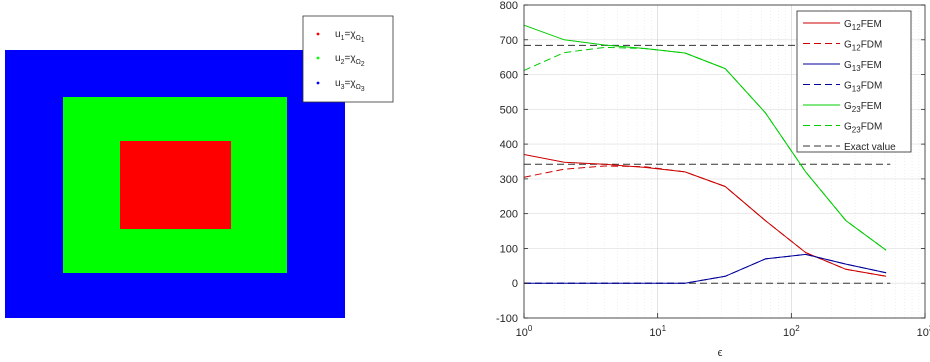 The image size is (930, 362). Describe the element at coordinates (318, 83) in the screenshot. I see `region-legend-marker-u3` at that location.